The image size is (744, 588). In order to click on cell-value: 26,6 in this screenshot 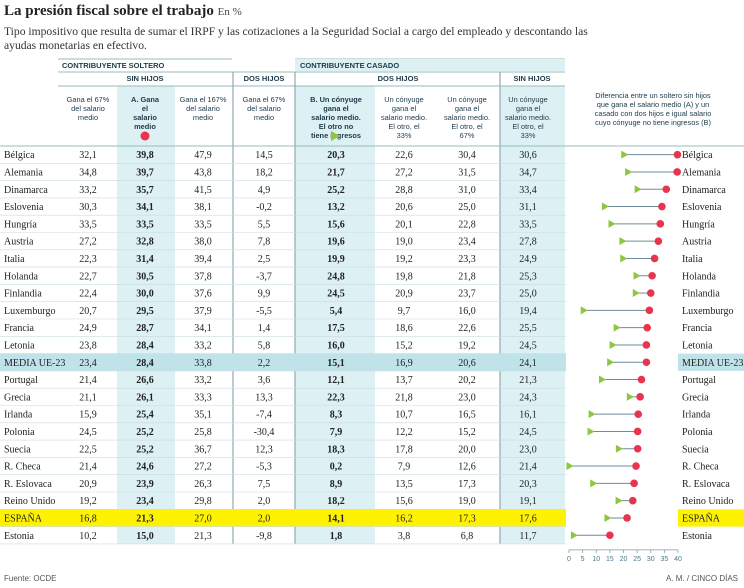, I will do `click(145, 380)`.